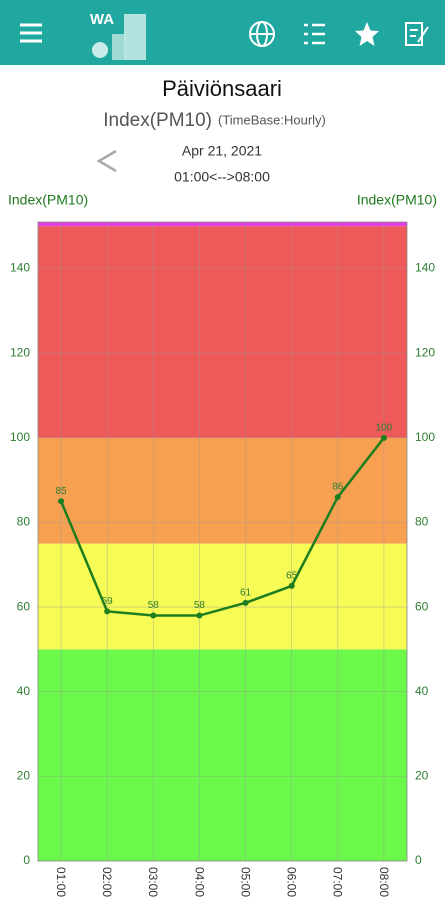  I want to click on list-icon, so click(314, 34).